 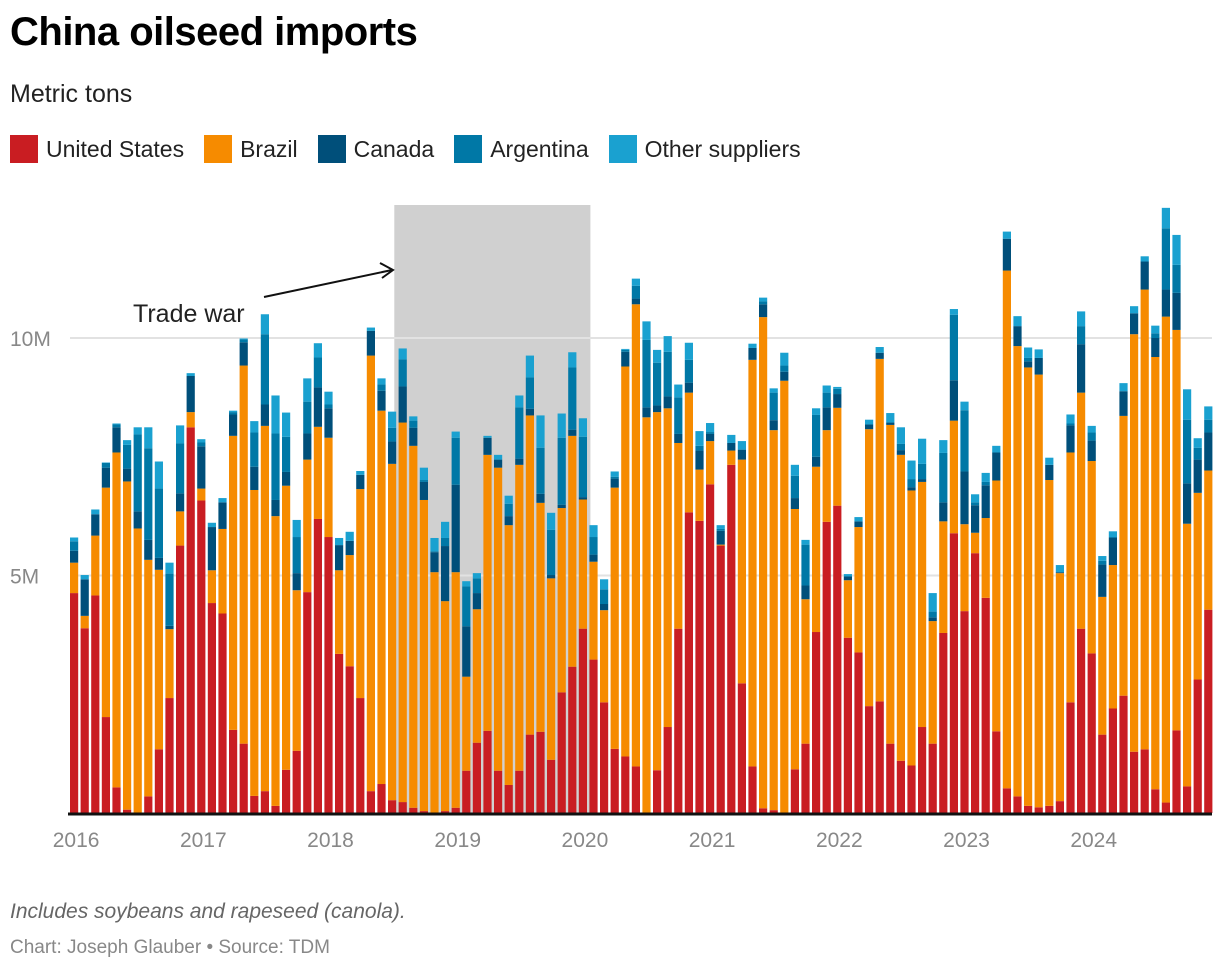 I want to click on x-tick-label: 2017, so click(x=203, y=840).